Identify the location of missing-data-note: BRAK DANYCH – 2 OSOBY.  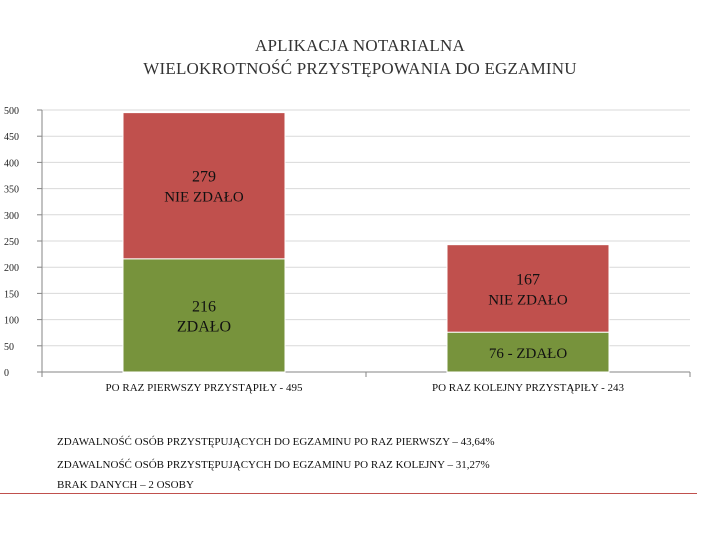
(125, 485).